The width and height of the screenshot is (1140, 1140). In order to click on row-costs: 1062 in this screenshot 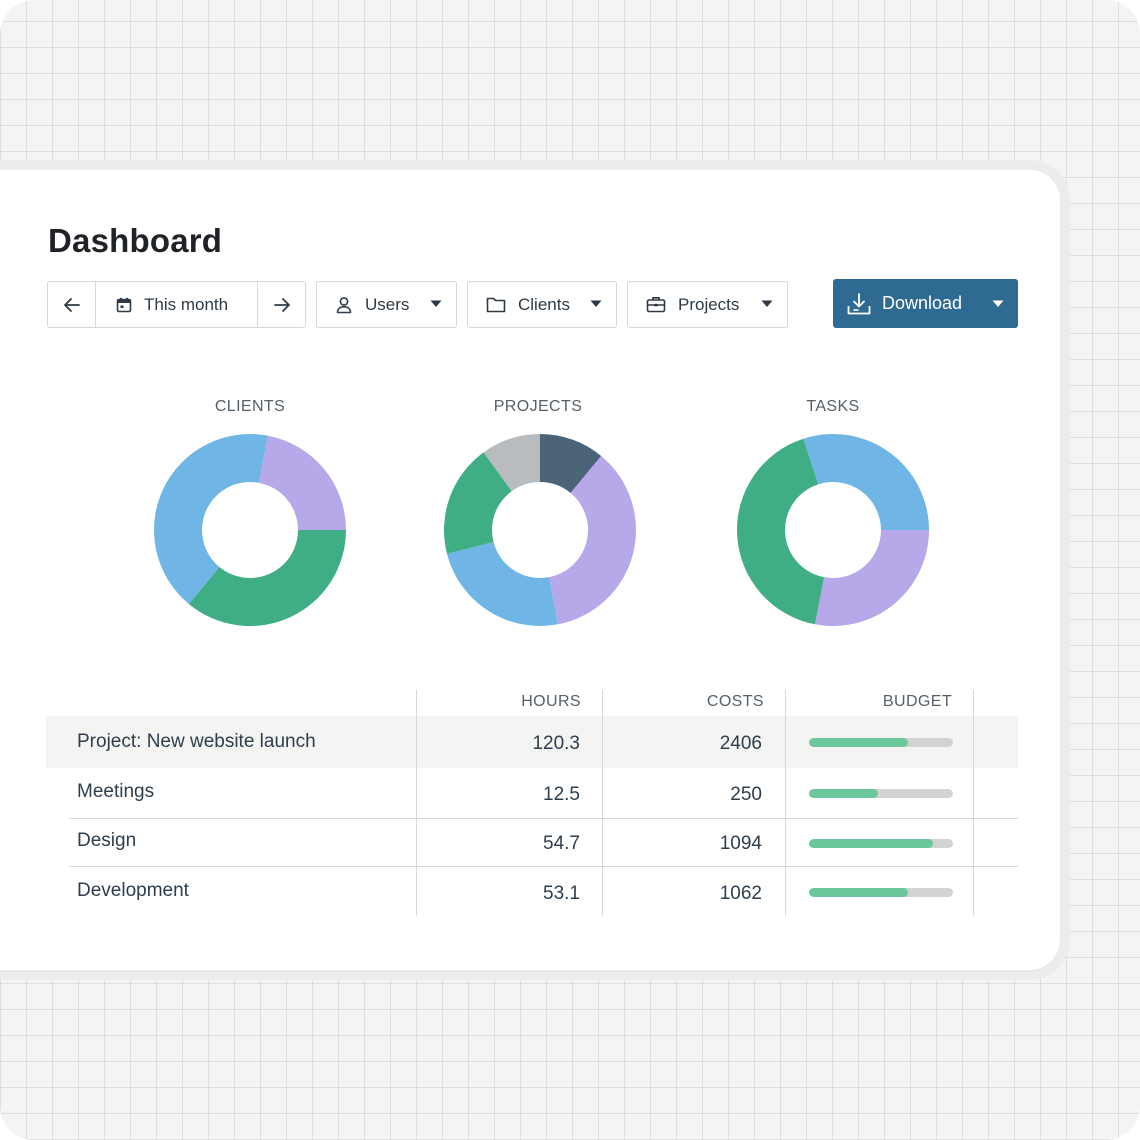, I will do `click(740, 893)`.